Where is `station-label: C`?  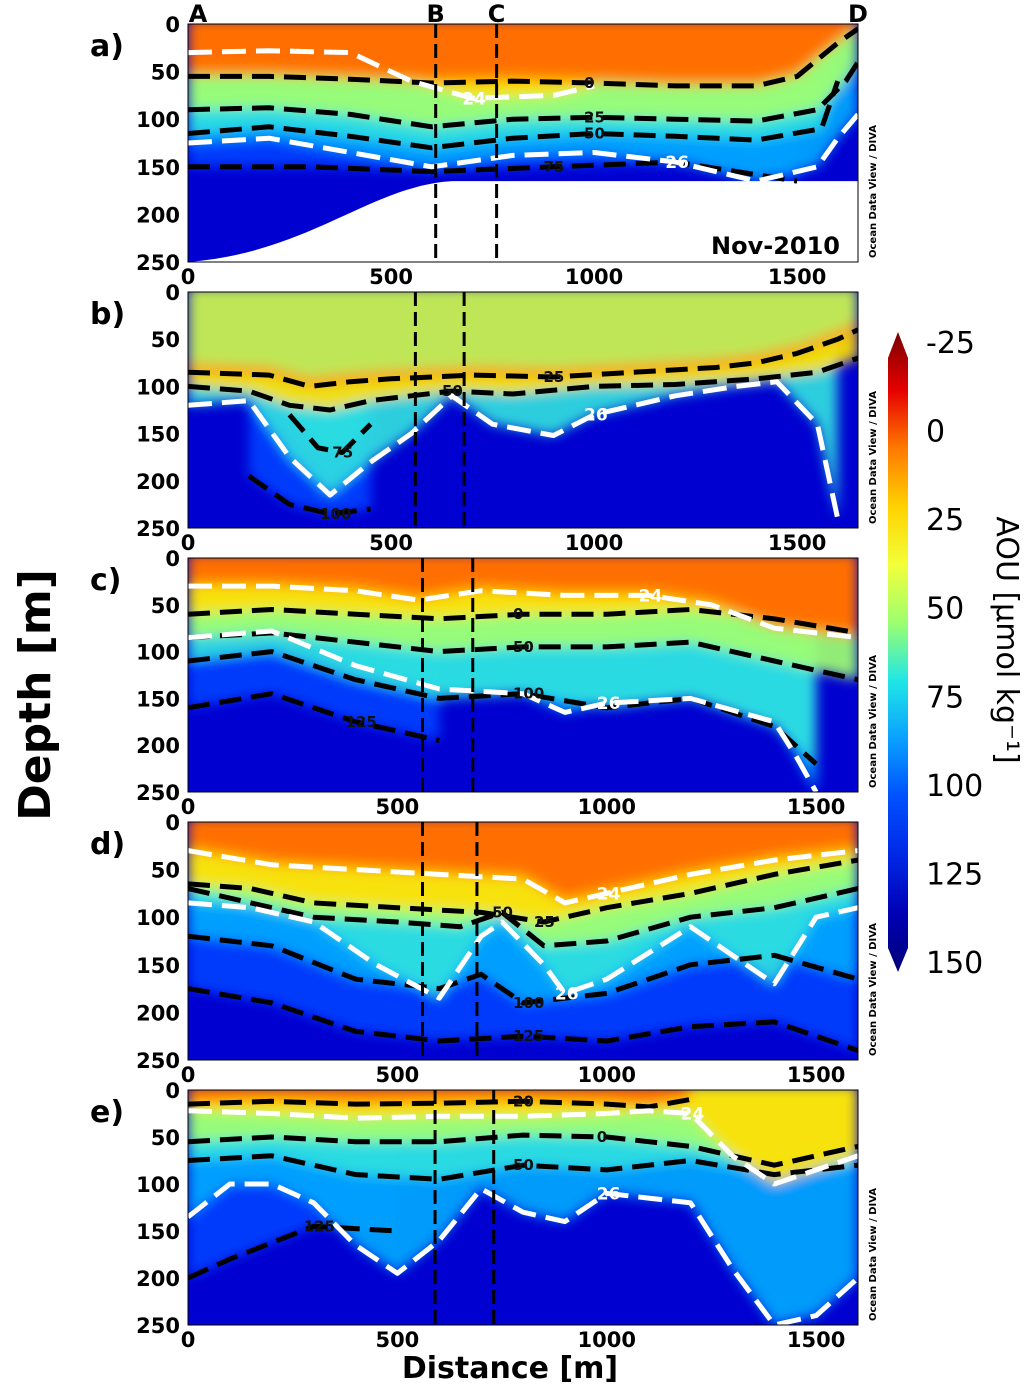
station-label: C is located at coordinates (497, 14).